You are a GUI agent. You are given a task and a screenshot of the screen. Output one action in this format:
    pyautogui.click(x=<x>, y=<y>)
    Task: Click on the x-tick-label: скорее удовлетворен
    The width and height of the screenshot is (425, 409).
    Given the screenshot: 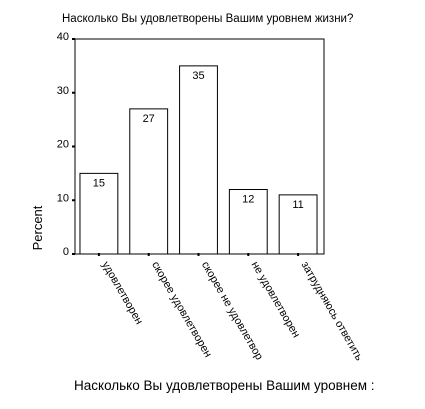 What is the action you would take?
    pyautogui.click(x=181, y=310)
    